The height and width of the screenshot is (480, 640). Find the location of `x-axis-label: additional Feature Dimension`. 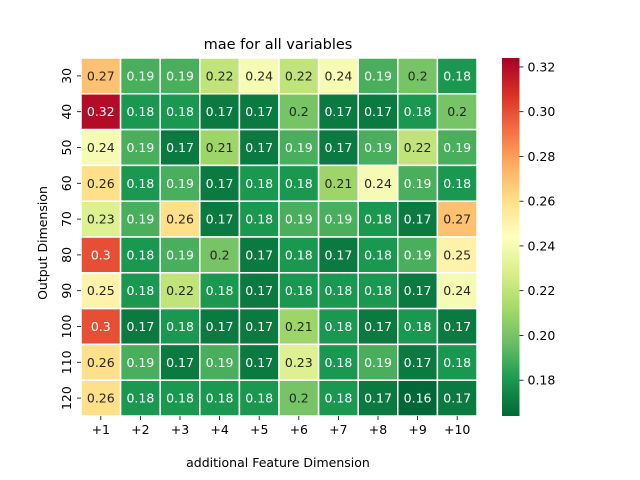

x-axis-label: additional Feature Dimension is located at coordinates (278, 462).